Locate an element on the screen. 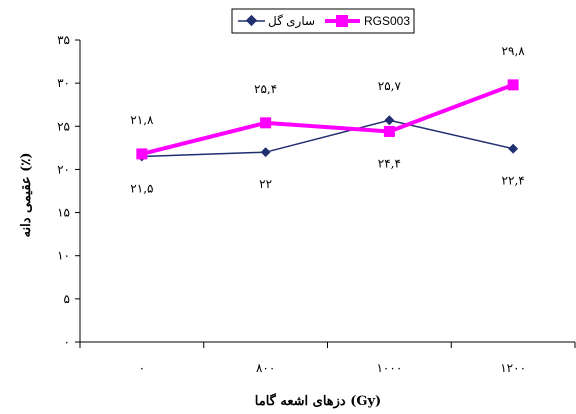 Image resolution: width=576 pixels, height=414 pixels. series-line-rgs003 is located at coordinates (327, 119).